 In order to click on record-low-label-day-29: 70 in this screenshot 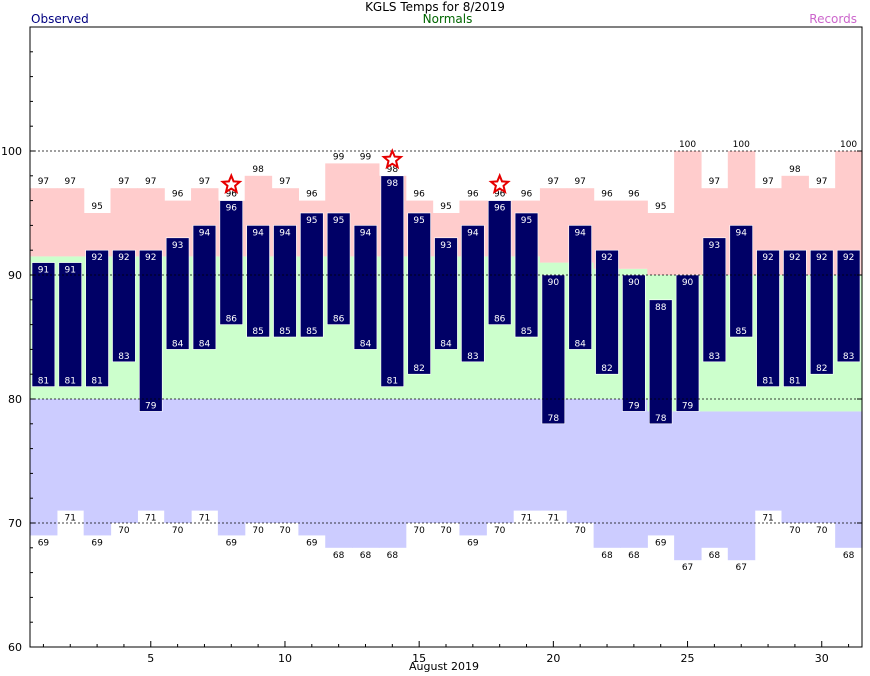, I will do `click(795, 531)`.